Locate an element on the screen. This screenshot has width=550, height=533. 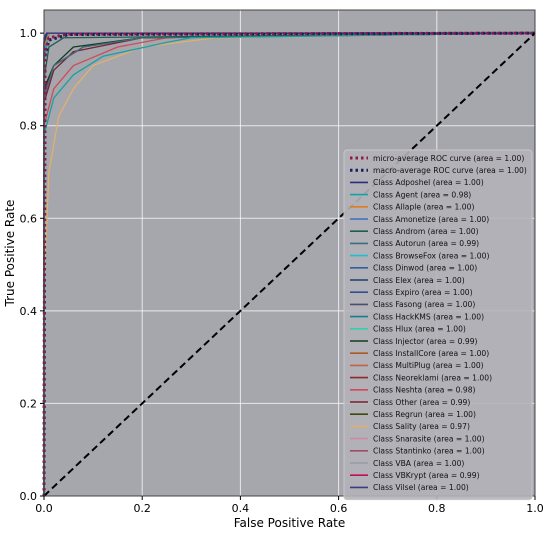
legend-entry-label: Class VBA (area = 1.00) is located at coordinates (418, 463).